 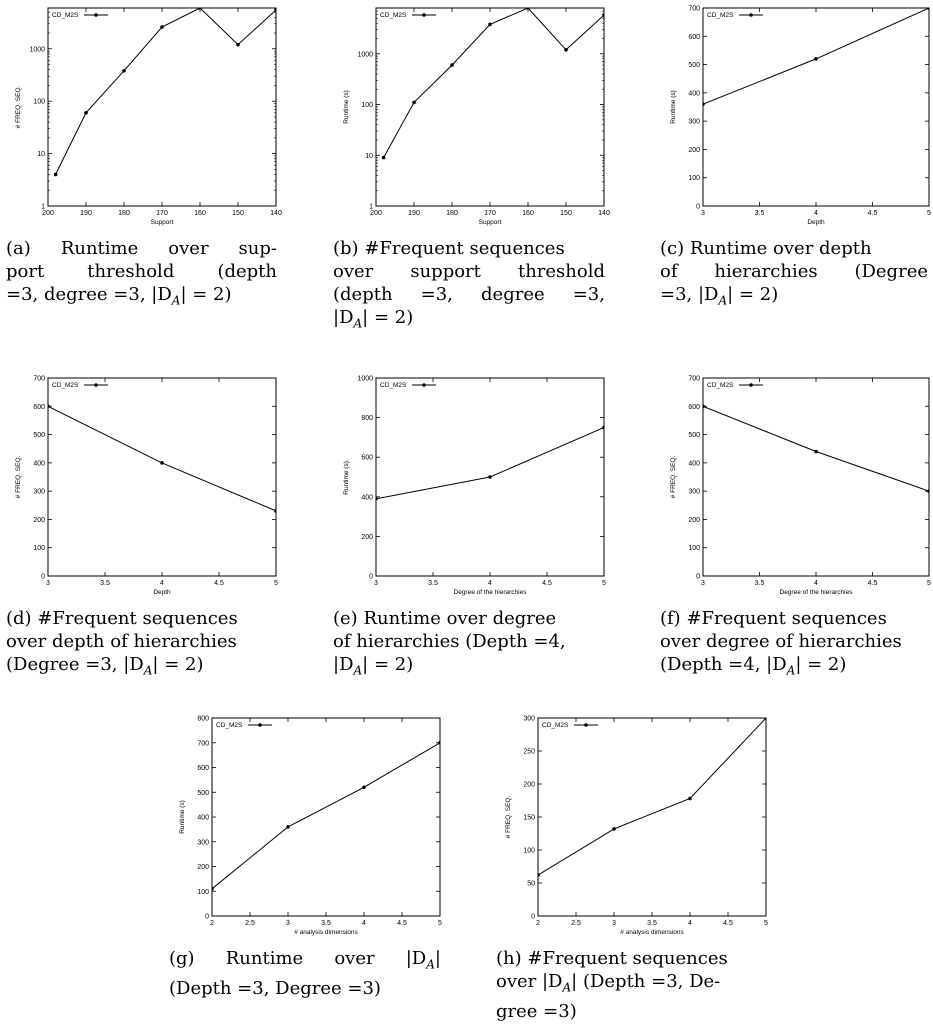 What do you see at coordinates (326, 932) in the screenshot?
I see `x-axis-label: # analysis dimensions` at bounding box center [326, 932].